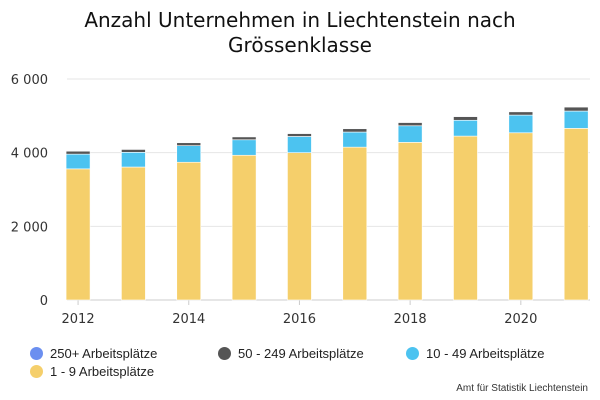 The image size is (600, 400). I want to click on legend-label-1-9: 1 - 9 Arbeitsplätze, so click(102, 371).